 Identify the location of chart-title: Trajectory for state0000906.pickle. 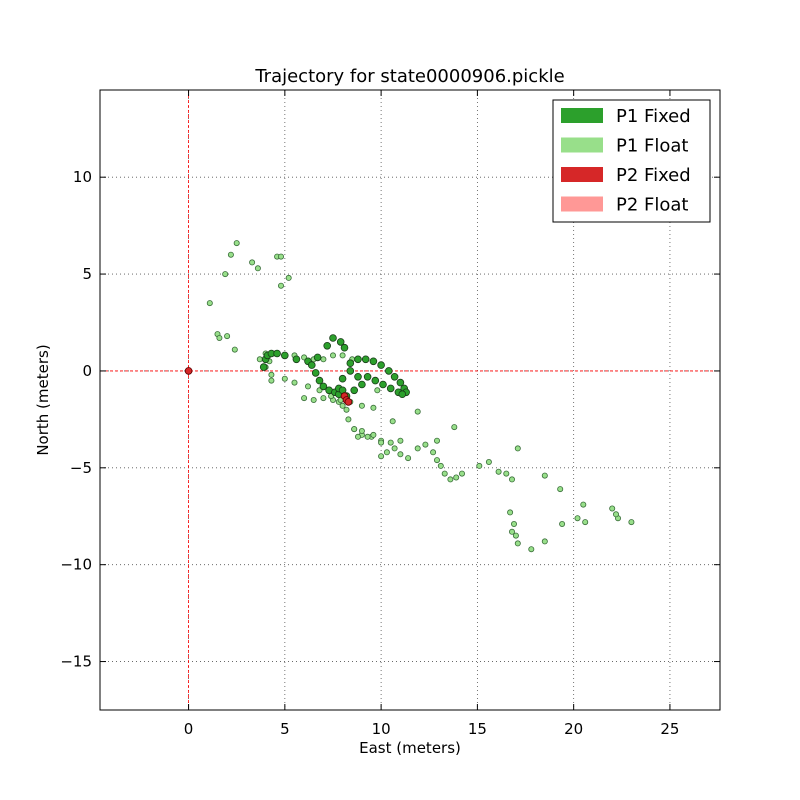
(409, 76).